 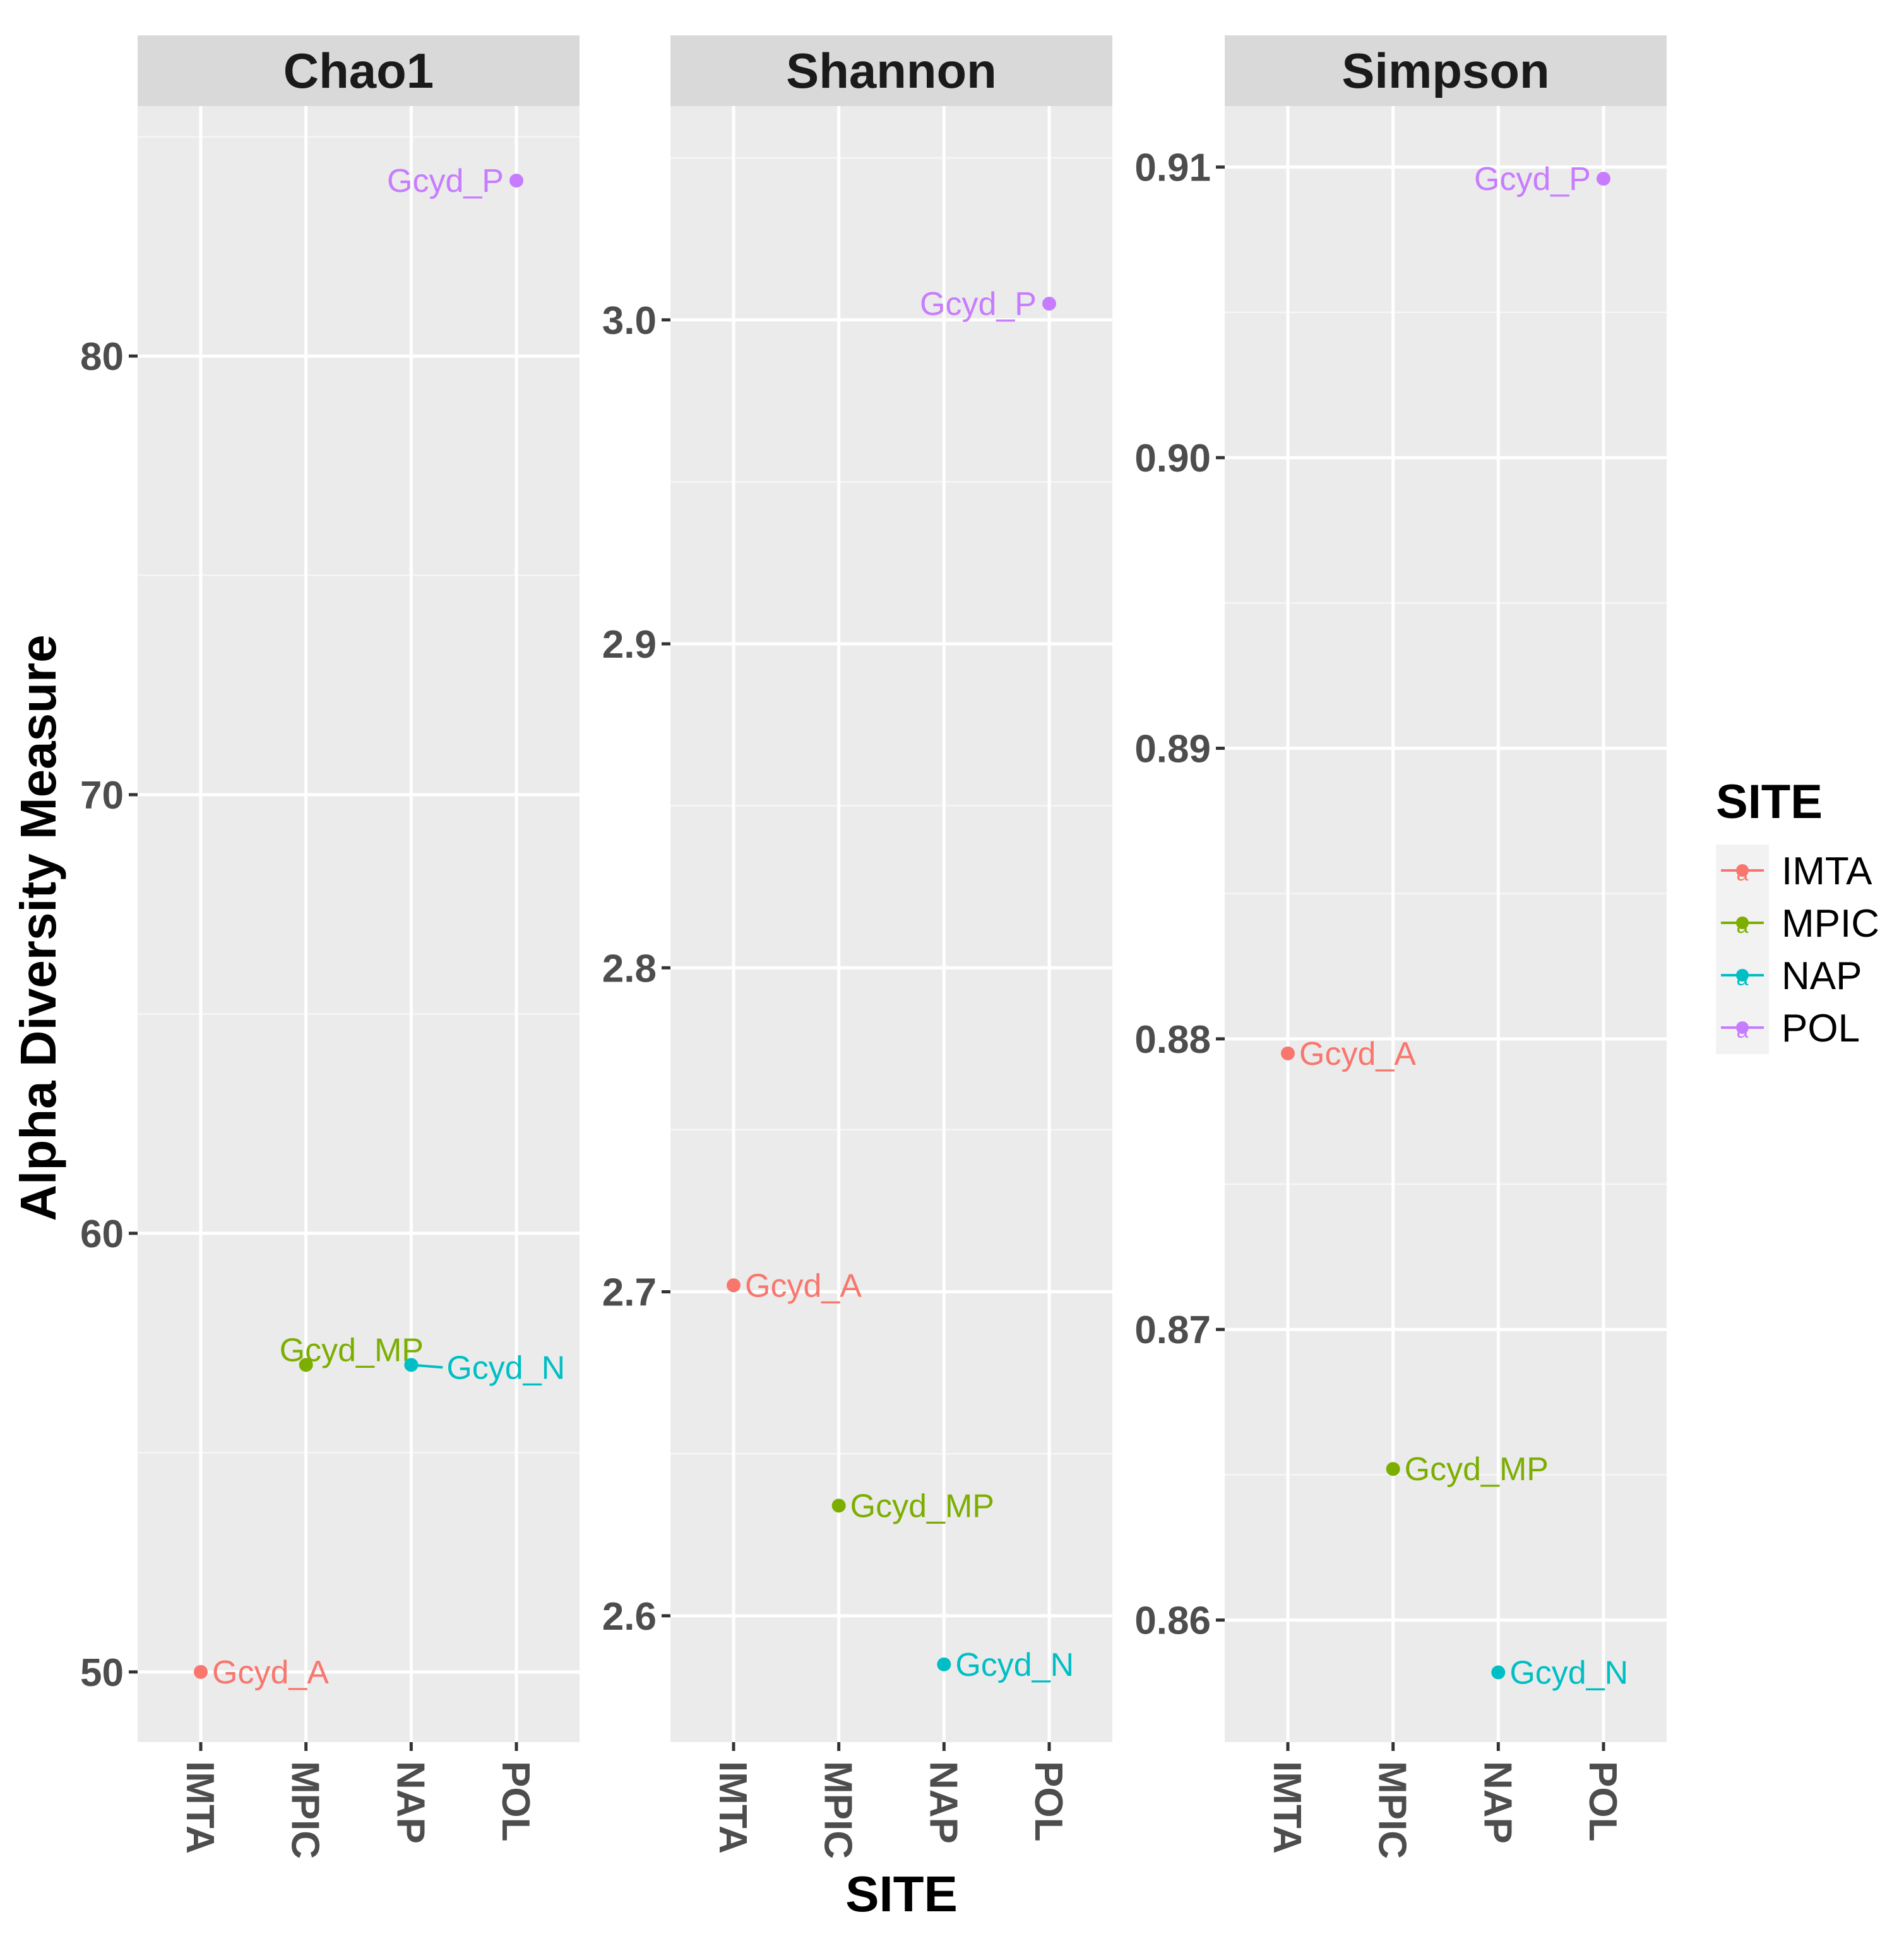 I want to click on y-tick-label: 3.0, so click(x=629, y=321).